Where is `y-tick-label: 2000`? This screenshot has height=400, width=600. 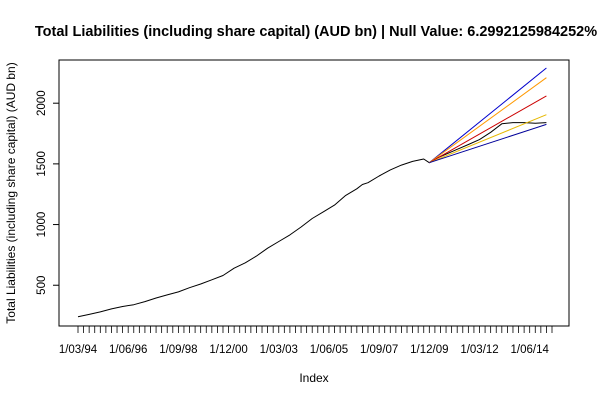
y-tick-label: 2000 is located at coordinates (42, 103).